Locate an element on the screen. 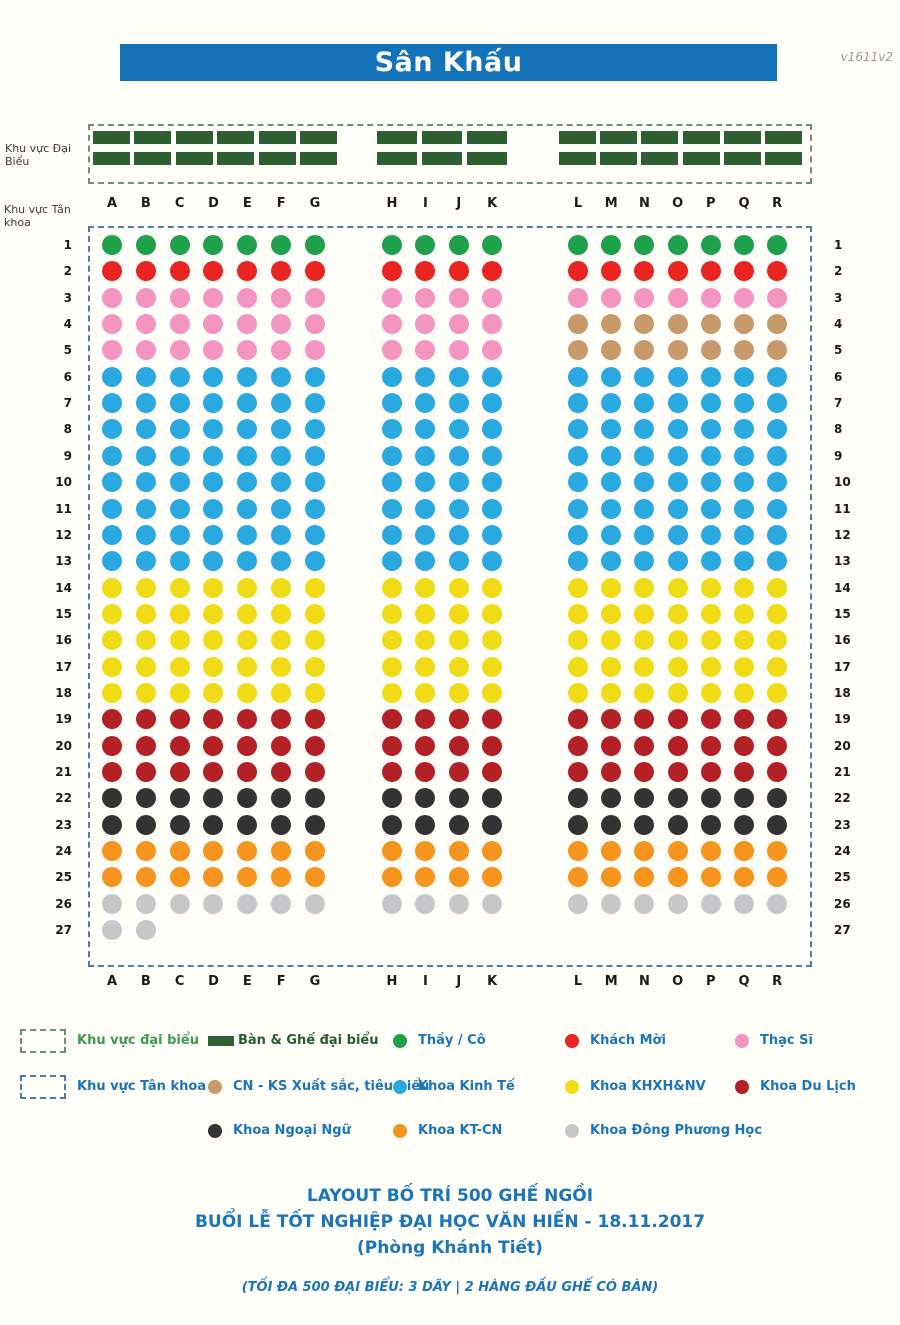  column-letter-bottom-M: M is located at coordinates (611, 981).